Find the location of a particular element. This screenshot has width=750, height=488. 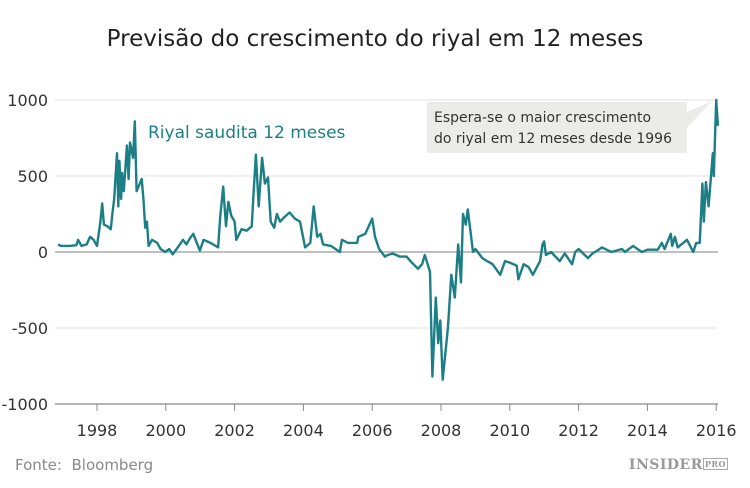

source-name: Bloomberg is located at coordinates (112, 465).